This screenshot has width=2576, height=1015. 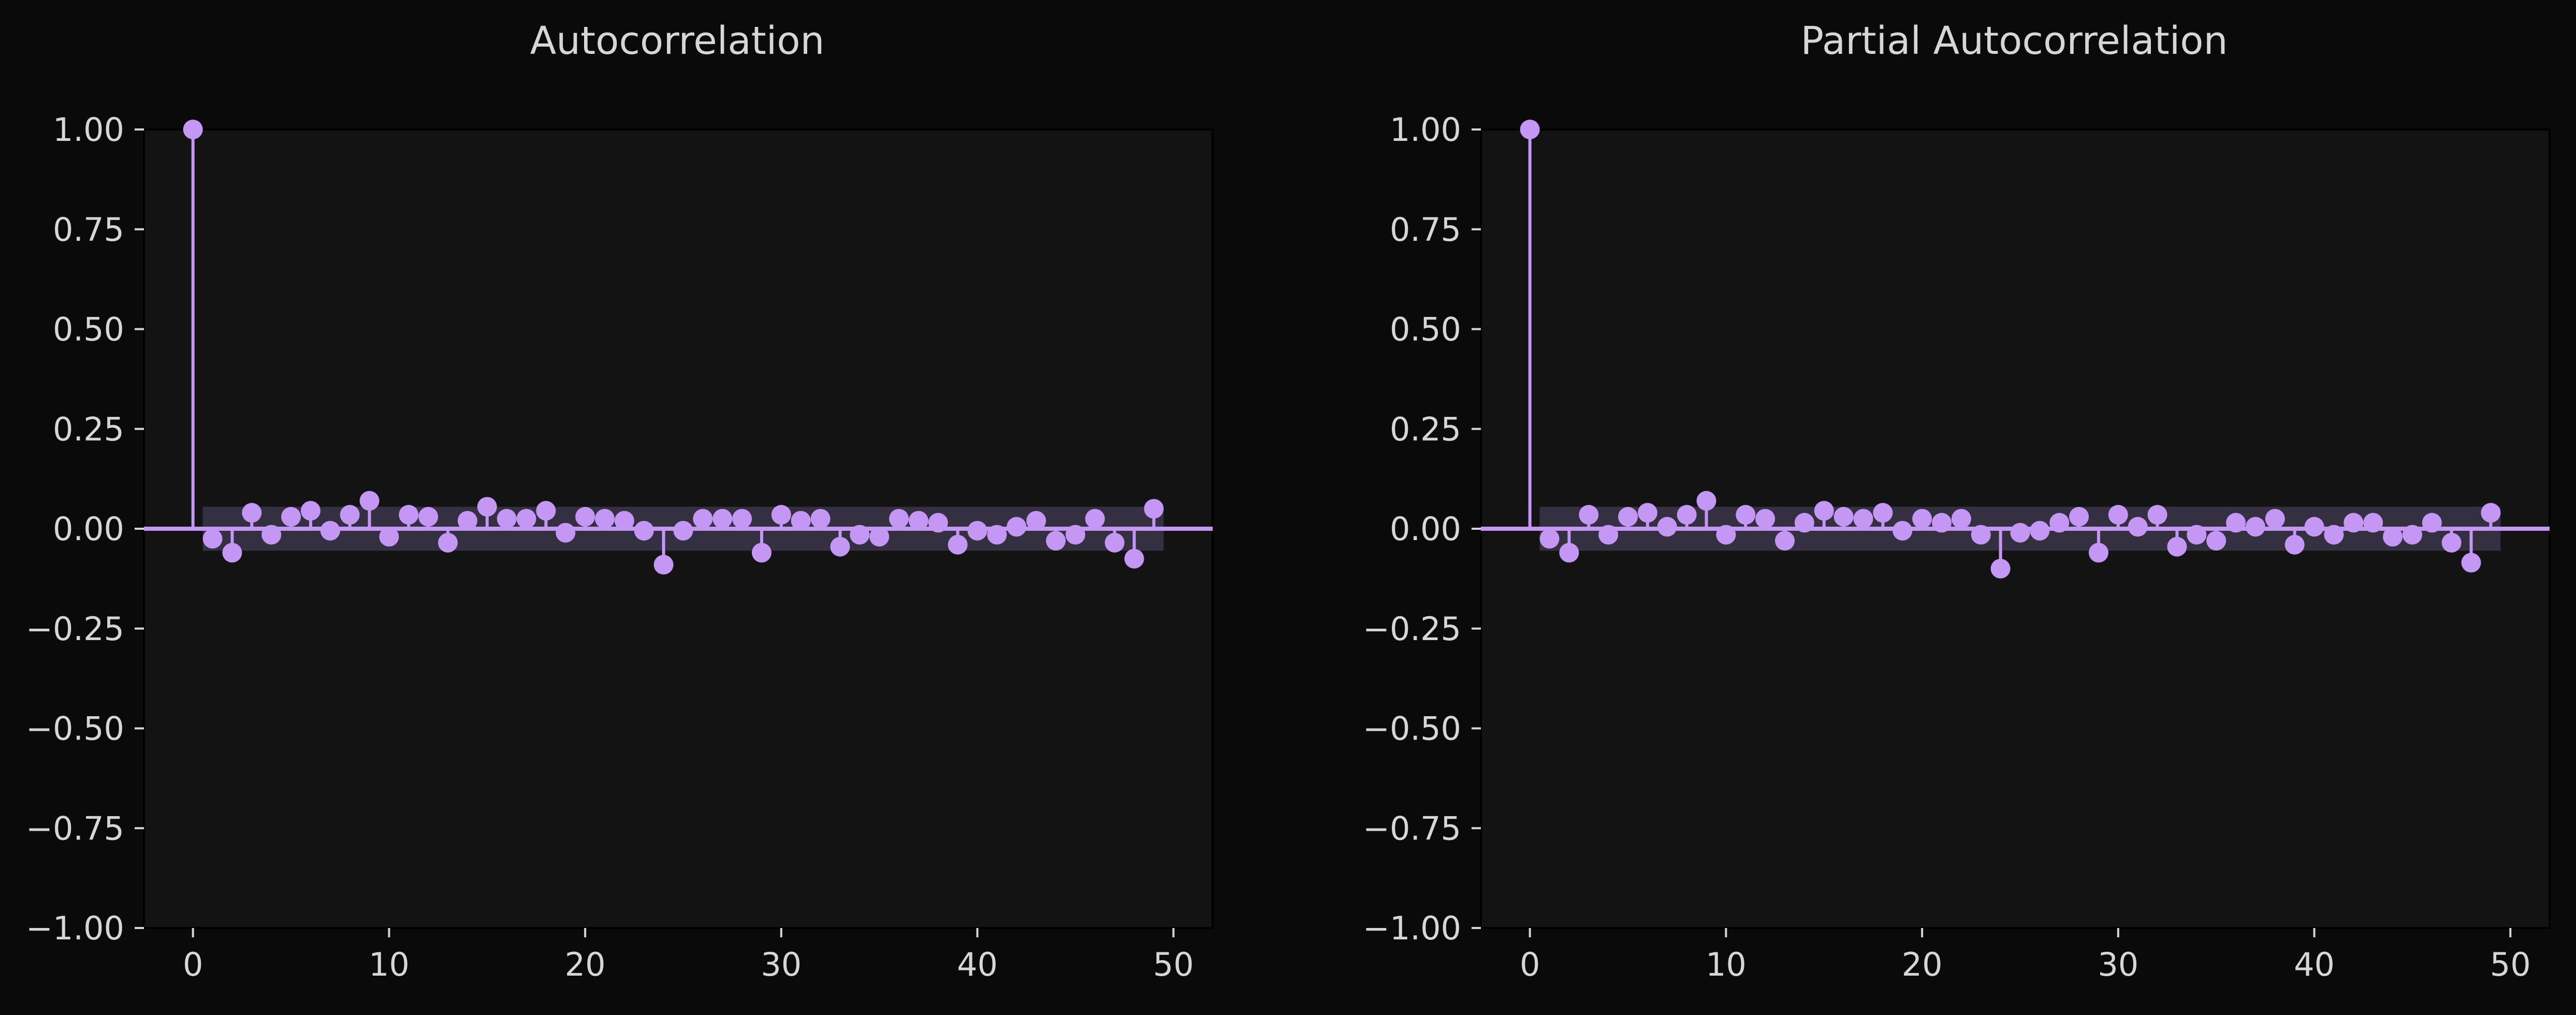 I want to click on autocorrelation-x-tick-label: 20, so click(x=585, y=965).